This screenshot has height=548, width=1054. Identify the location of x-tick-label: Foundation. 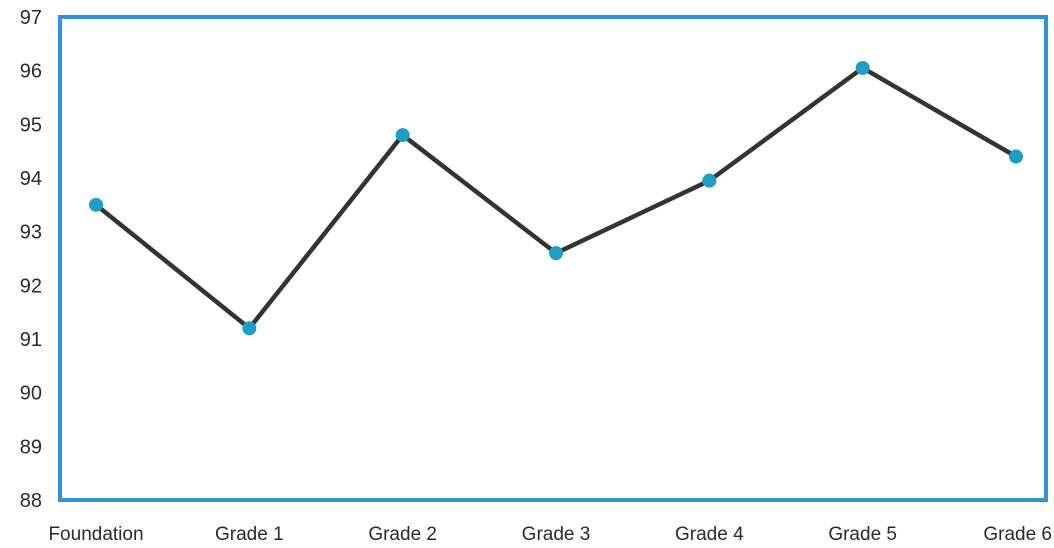
(95, 534).